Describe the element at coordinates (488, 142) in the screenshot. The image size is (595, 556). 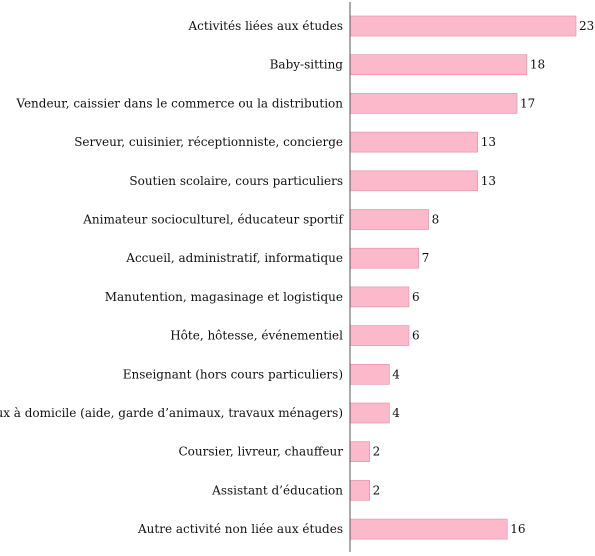
I see `value-label-serveur-cuisinier-receptionniste-concierge: 13` at that location.